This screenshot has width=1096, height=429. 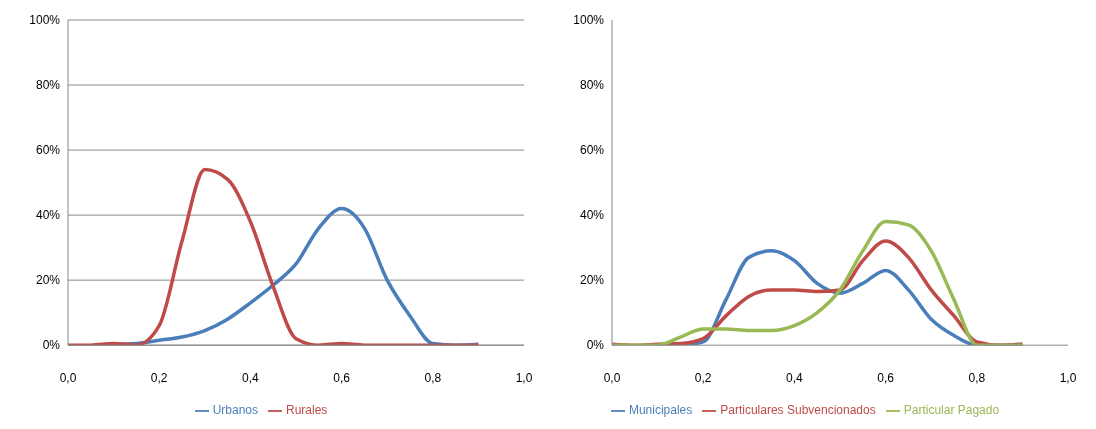 I want to click on legend-label: Particulares Subvencionados, so click(x=798, y=410).